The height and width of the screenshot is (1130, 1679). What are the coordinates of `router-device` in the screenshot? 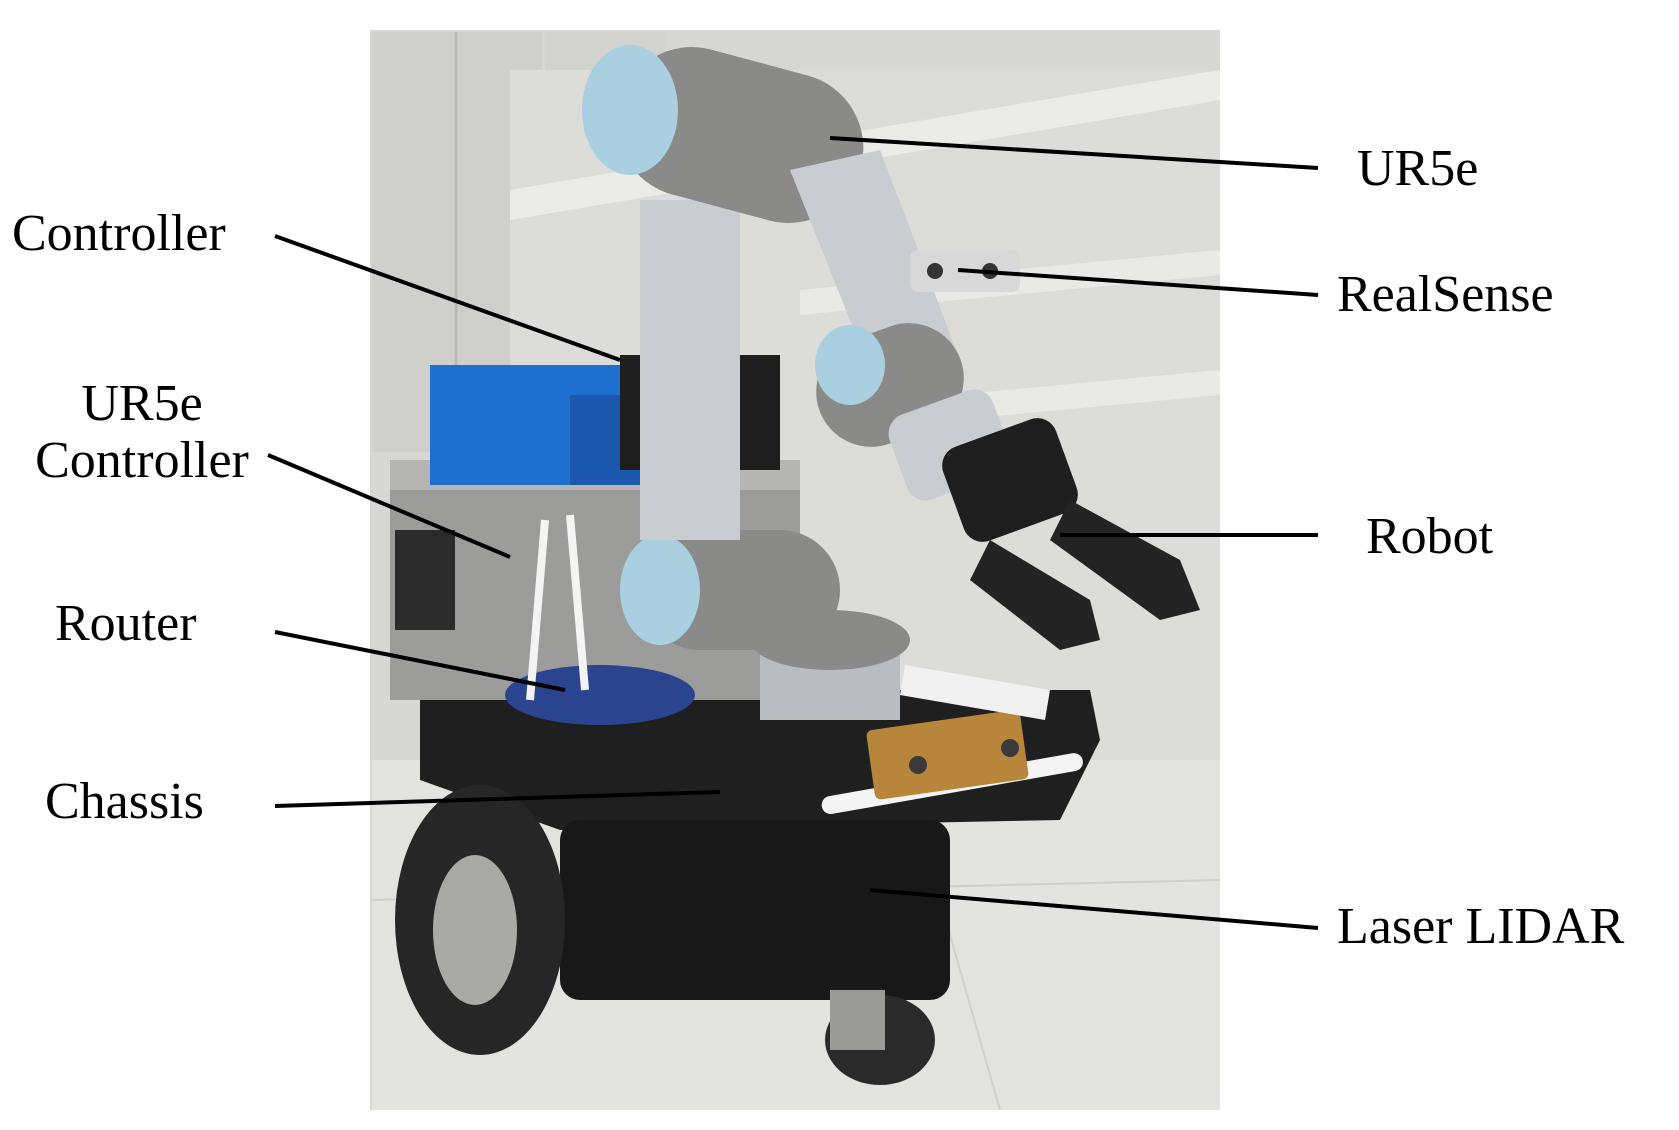 It's located at (600, 695).